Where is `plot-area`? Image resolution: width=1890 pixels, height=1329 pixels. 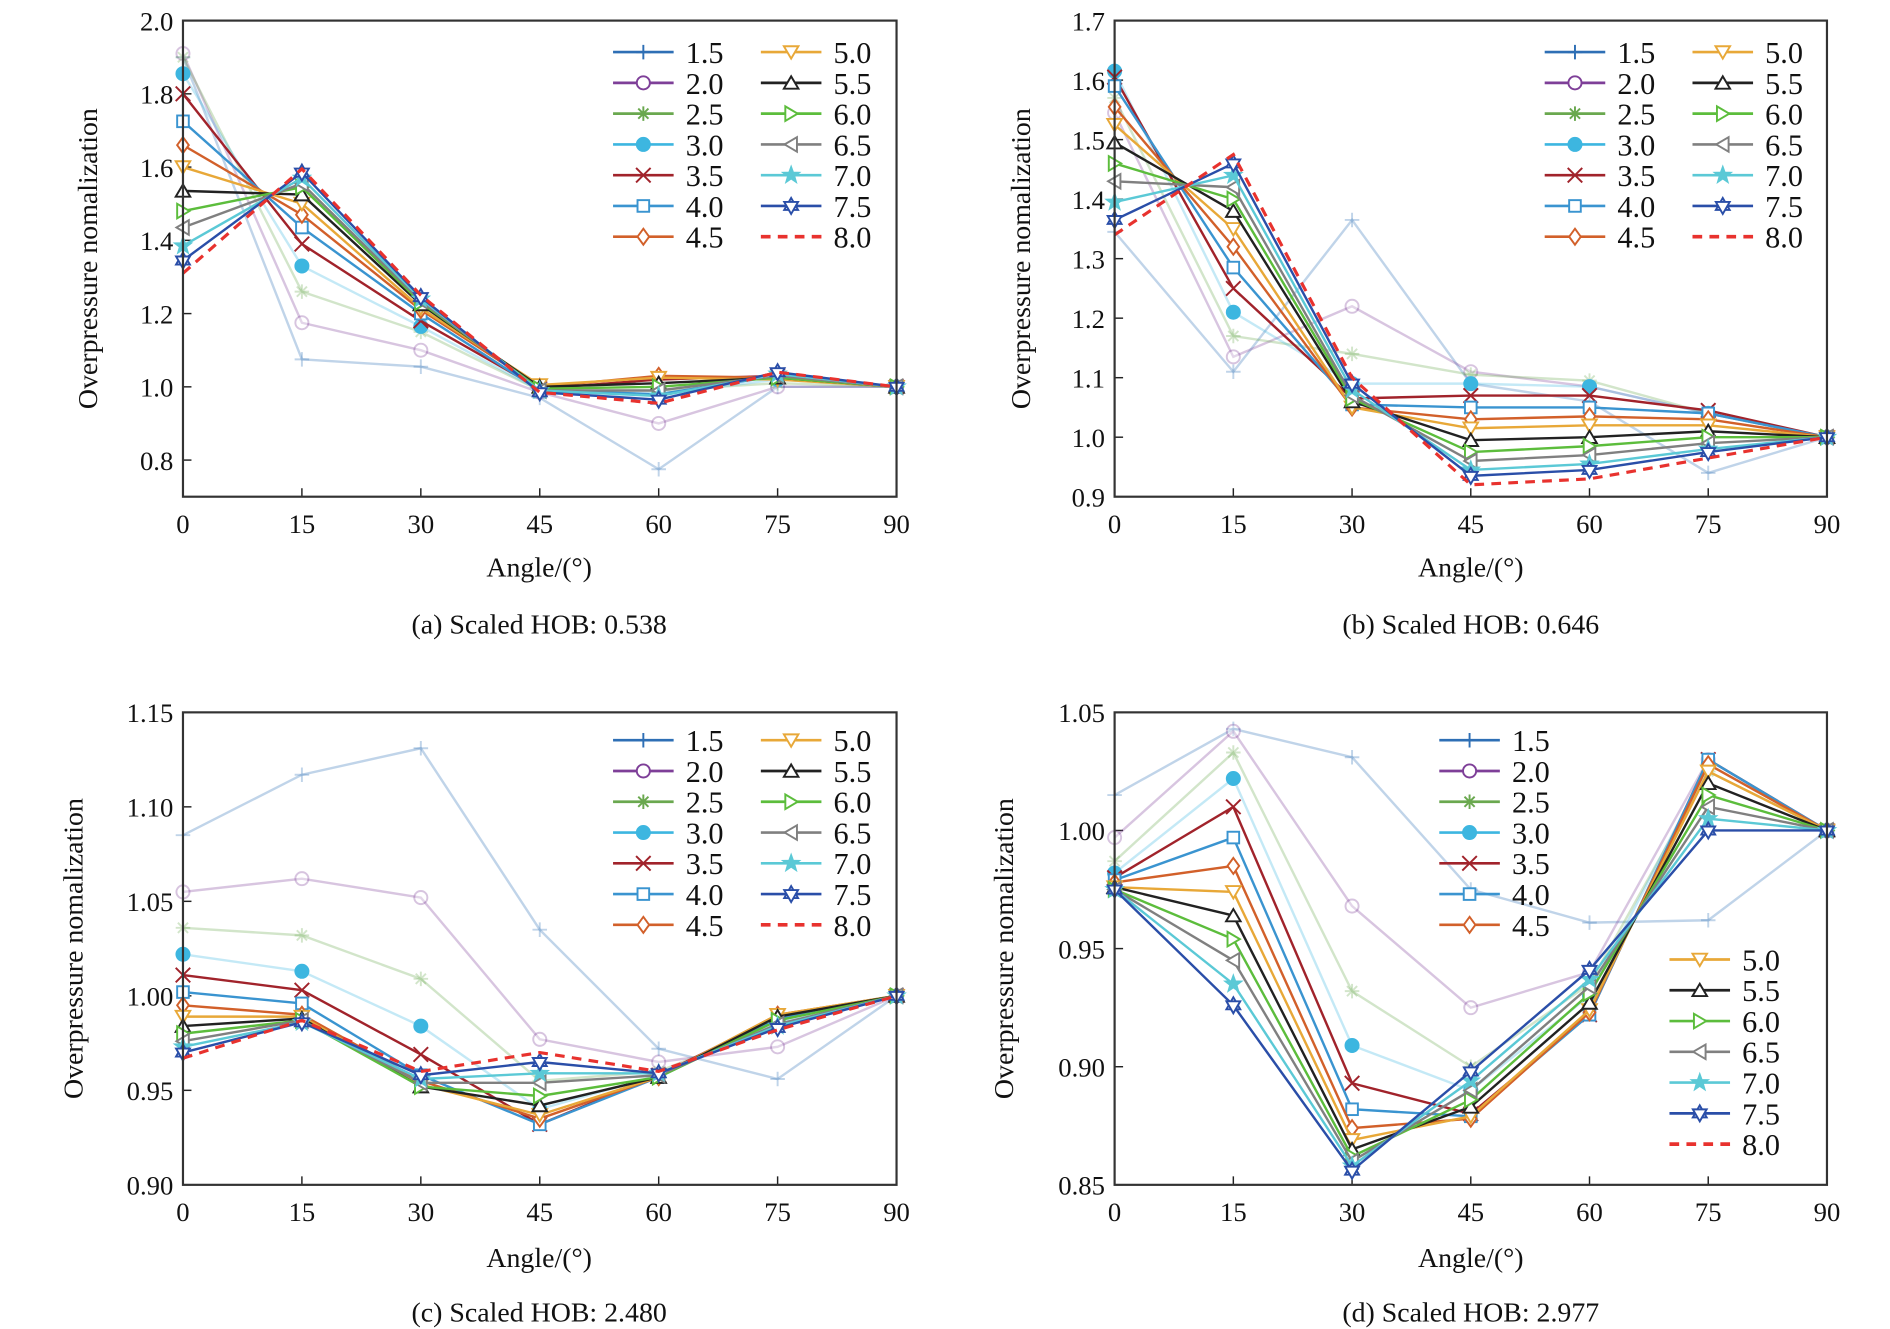 plot-area is located at coordinates (539, 936).